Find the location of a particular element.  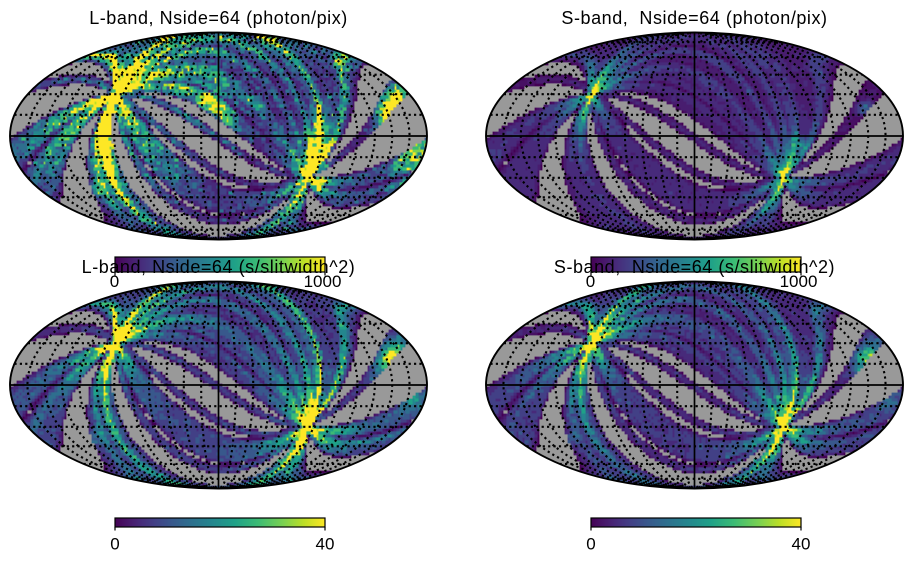

svg-text: L-band, Nside=64 (photon/pix) is located at coordinates (218, 18).